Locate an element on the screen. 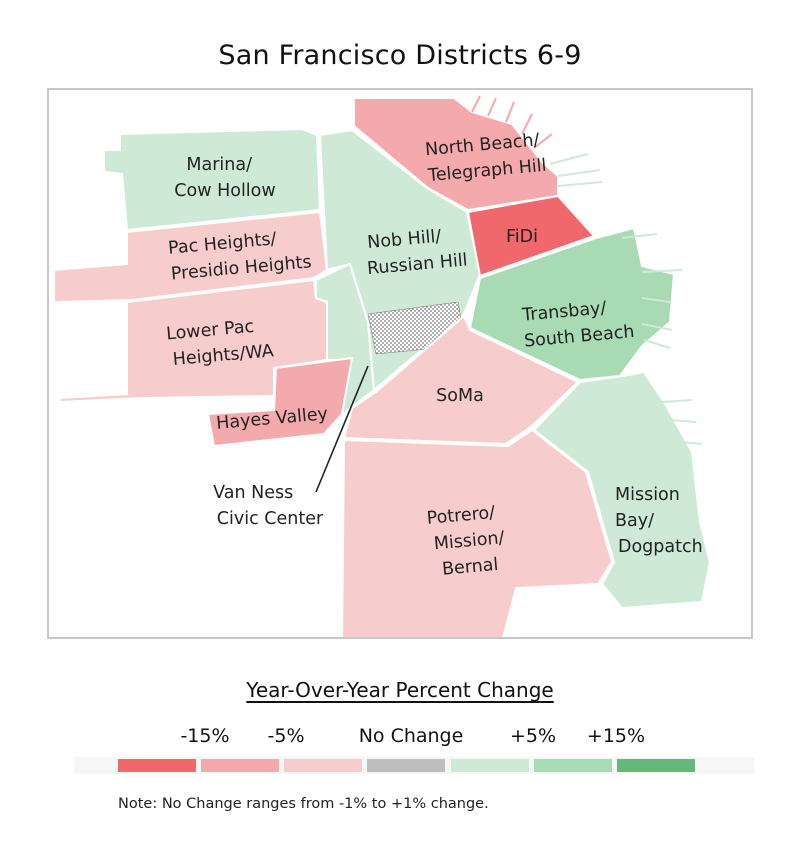 The image size is (800, 841). legend-swatch-neg5 is located at coordinates (240, 765).